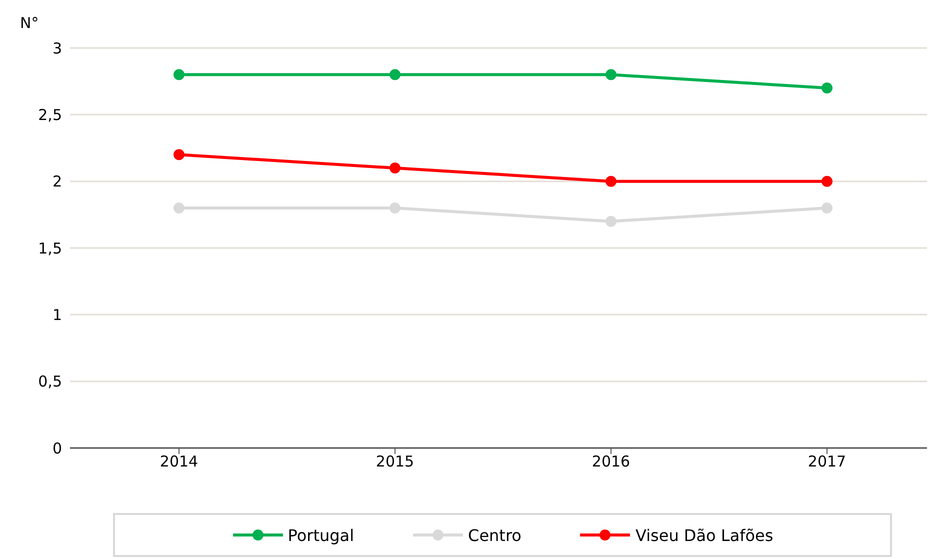 This screenshot has width=935, height=558. I want to click on legend-label: Centro, so click(495, 535).